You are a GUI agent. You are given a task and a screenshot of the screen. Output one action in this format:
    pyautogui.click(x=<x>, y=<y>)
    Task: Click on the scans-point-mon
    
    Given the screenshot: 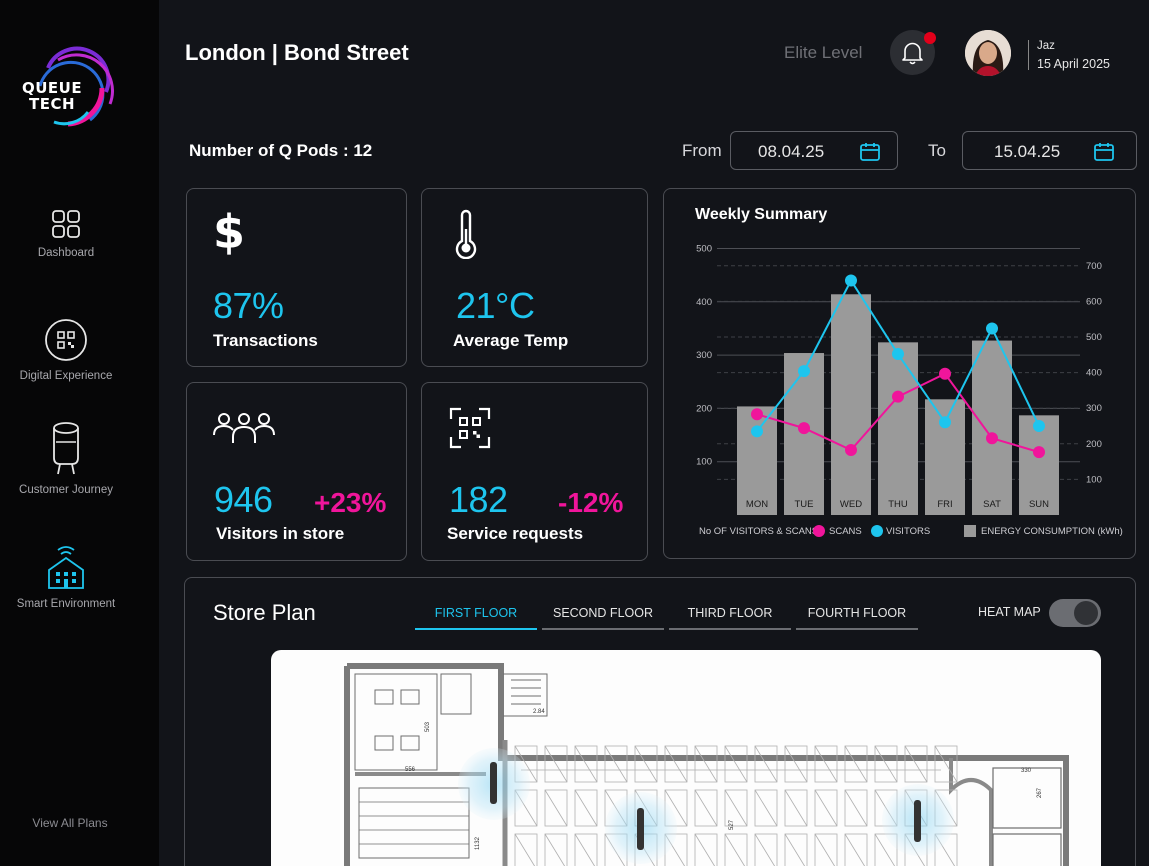 What is the action you would take?
    pyautogui.click(x=757, y=414)
    